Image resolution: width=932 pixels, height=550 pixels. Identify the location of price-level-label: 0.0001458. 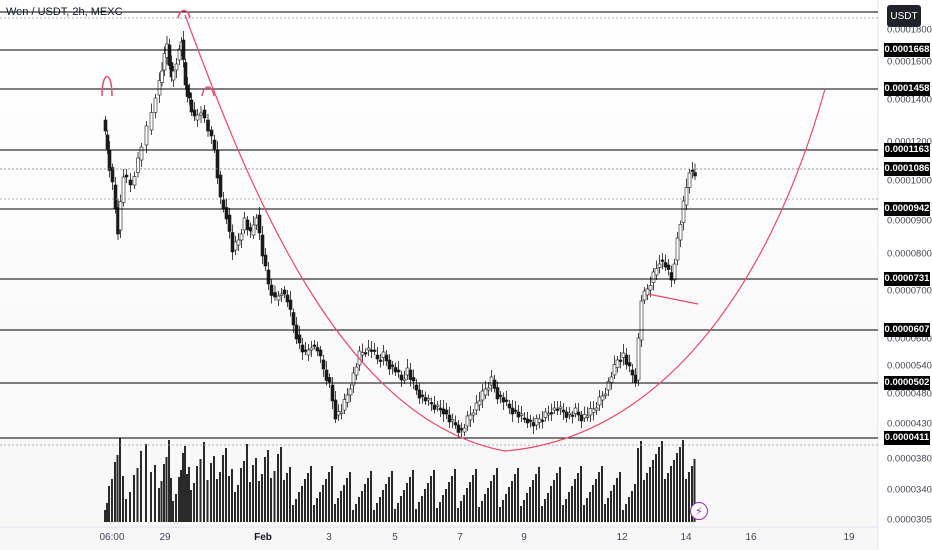
(907, 89).